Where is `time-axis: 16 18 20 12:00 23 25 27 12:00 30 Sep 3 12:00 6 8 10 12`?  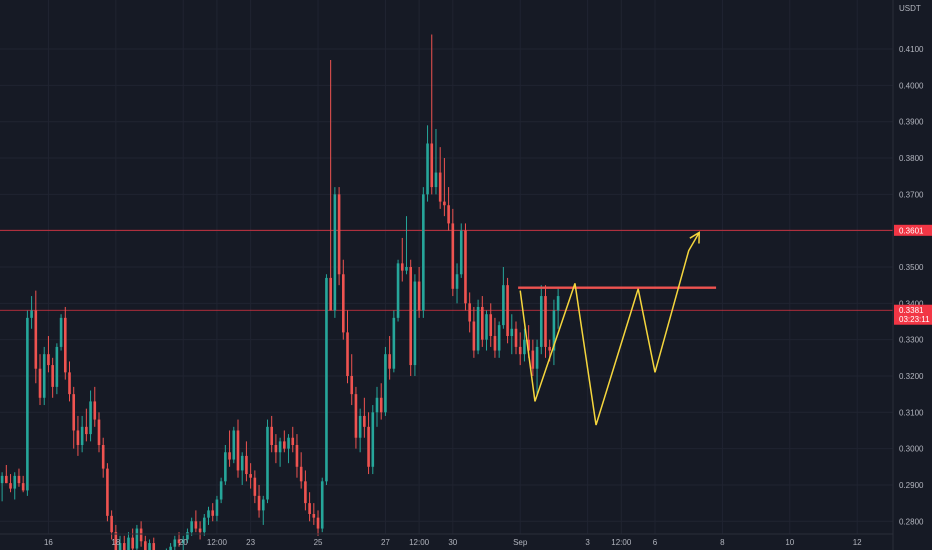 time-axis: 16 18 20 12:00 23 25 27 12:00 30 Sep 3 12:00 6 8 10 12 is located at coordinates (446, 540).